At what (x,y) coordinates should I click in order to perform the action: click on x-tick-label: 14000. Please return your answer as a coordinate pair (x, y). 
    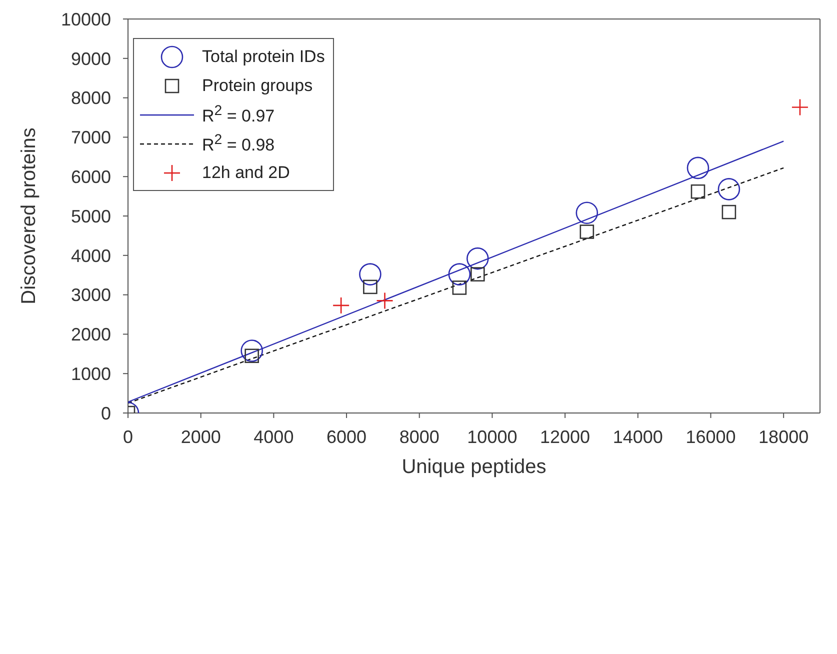
    Looking at the image, I should click on (637, 436).